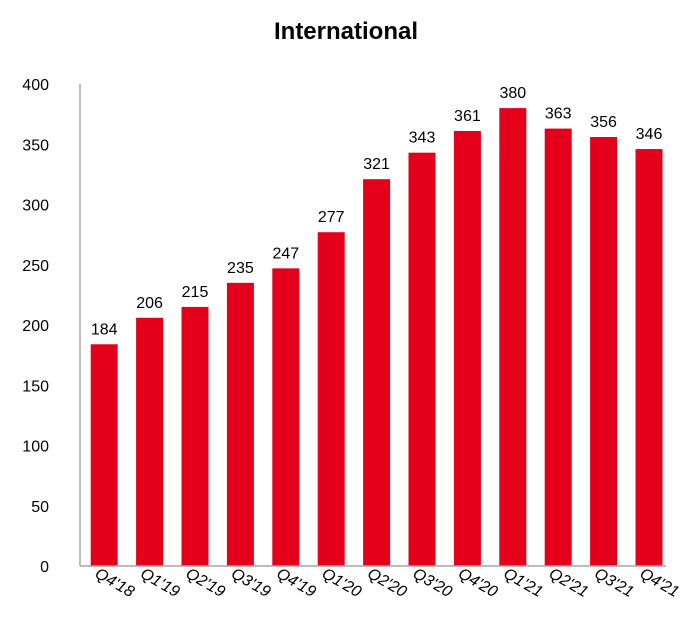  Describe the element at coordinates (568, 583) in the screenshot. I see `x-tick-label: Q2'21` at that location.